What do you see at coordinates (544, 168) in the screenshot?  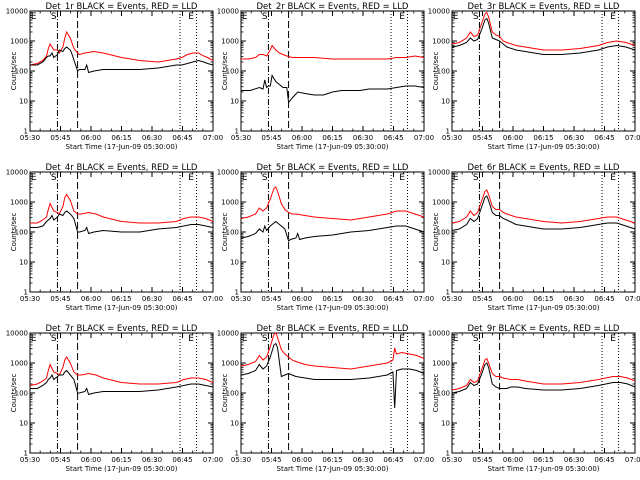 I see `chart-title: Det_6r BLACK = Events, RED = LLD` at bounding box center [544, 168].